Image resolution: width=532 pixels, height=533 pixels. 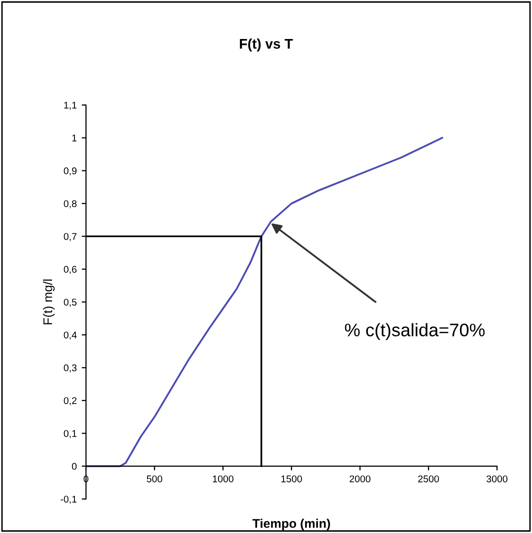 I want to click on y-tick-label: 1, so click(x=74, y=138).